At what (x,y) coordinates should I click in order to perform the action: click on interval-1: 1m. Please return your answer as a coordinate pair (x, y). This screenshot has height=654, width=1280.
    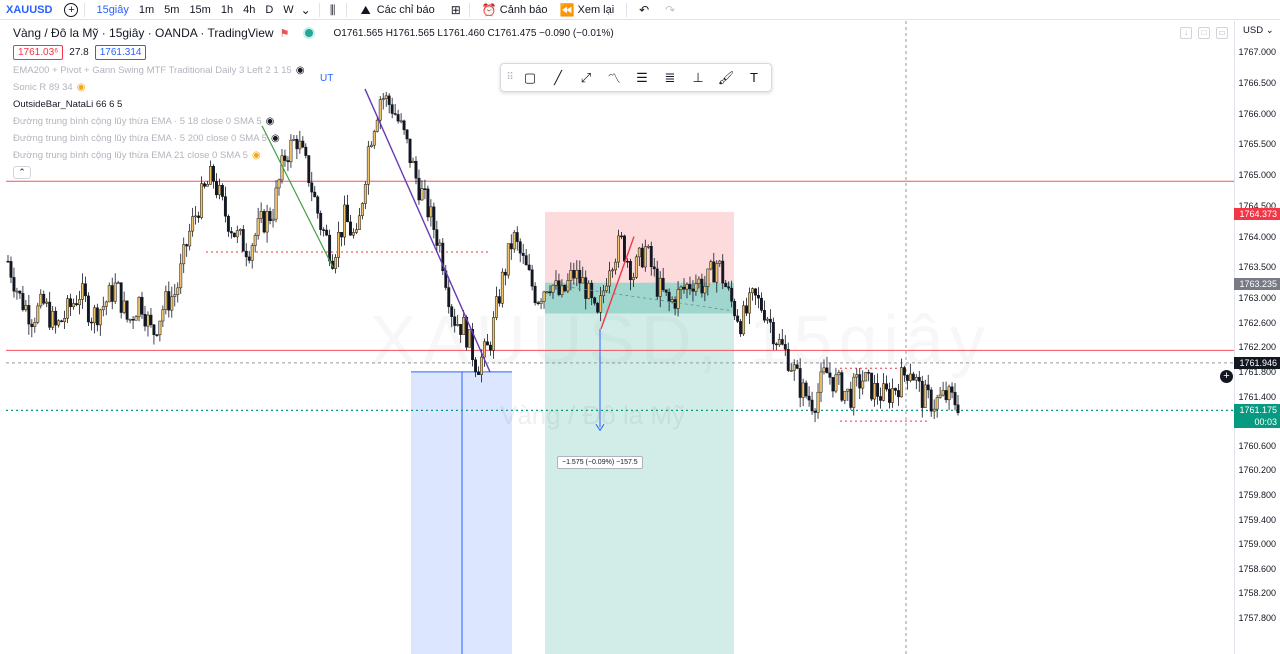
    Looking at the image, I should click on (146, 9).